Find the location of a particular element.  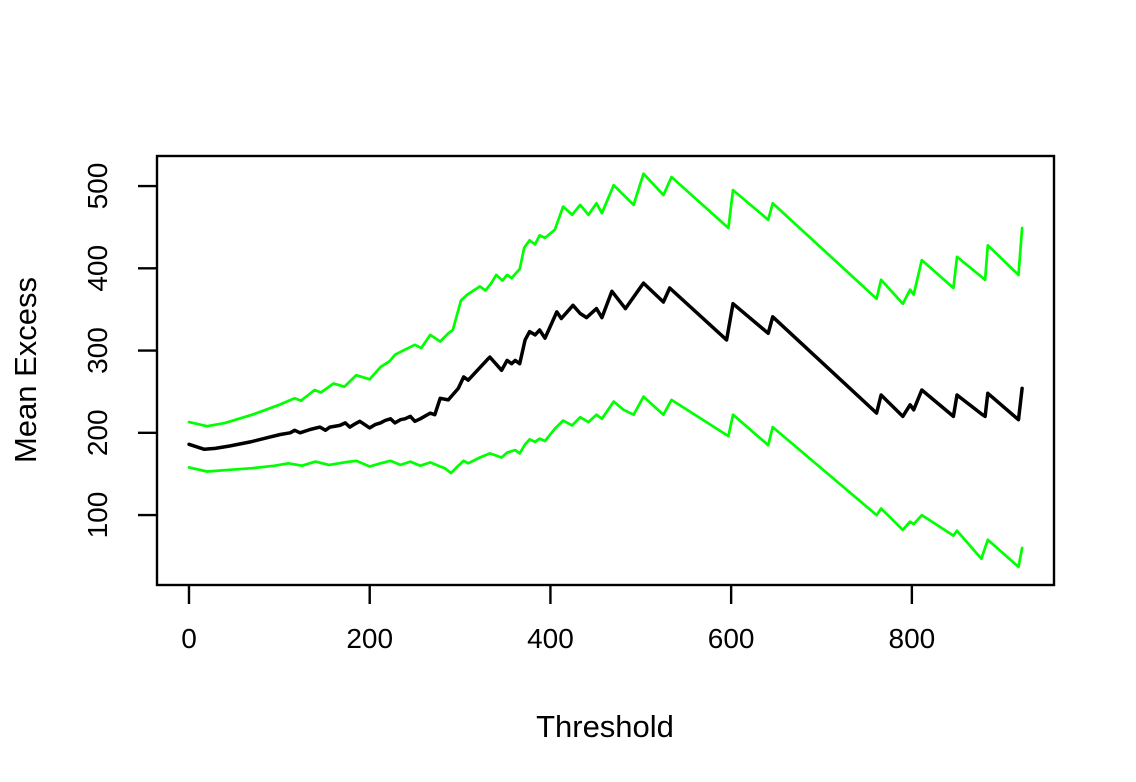

x-tick-label: 600 is located at coordinates (731, 638).